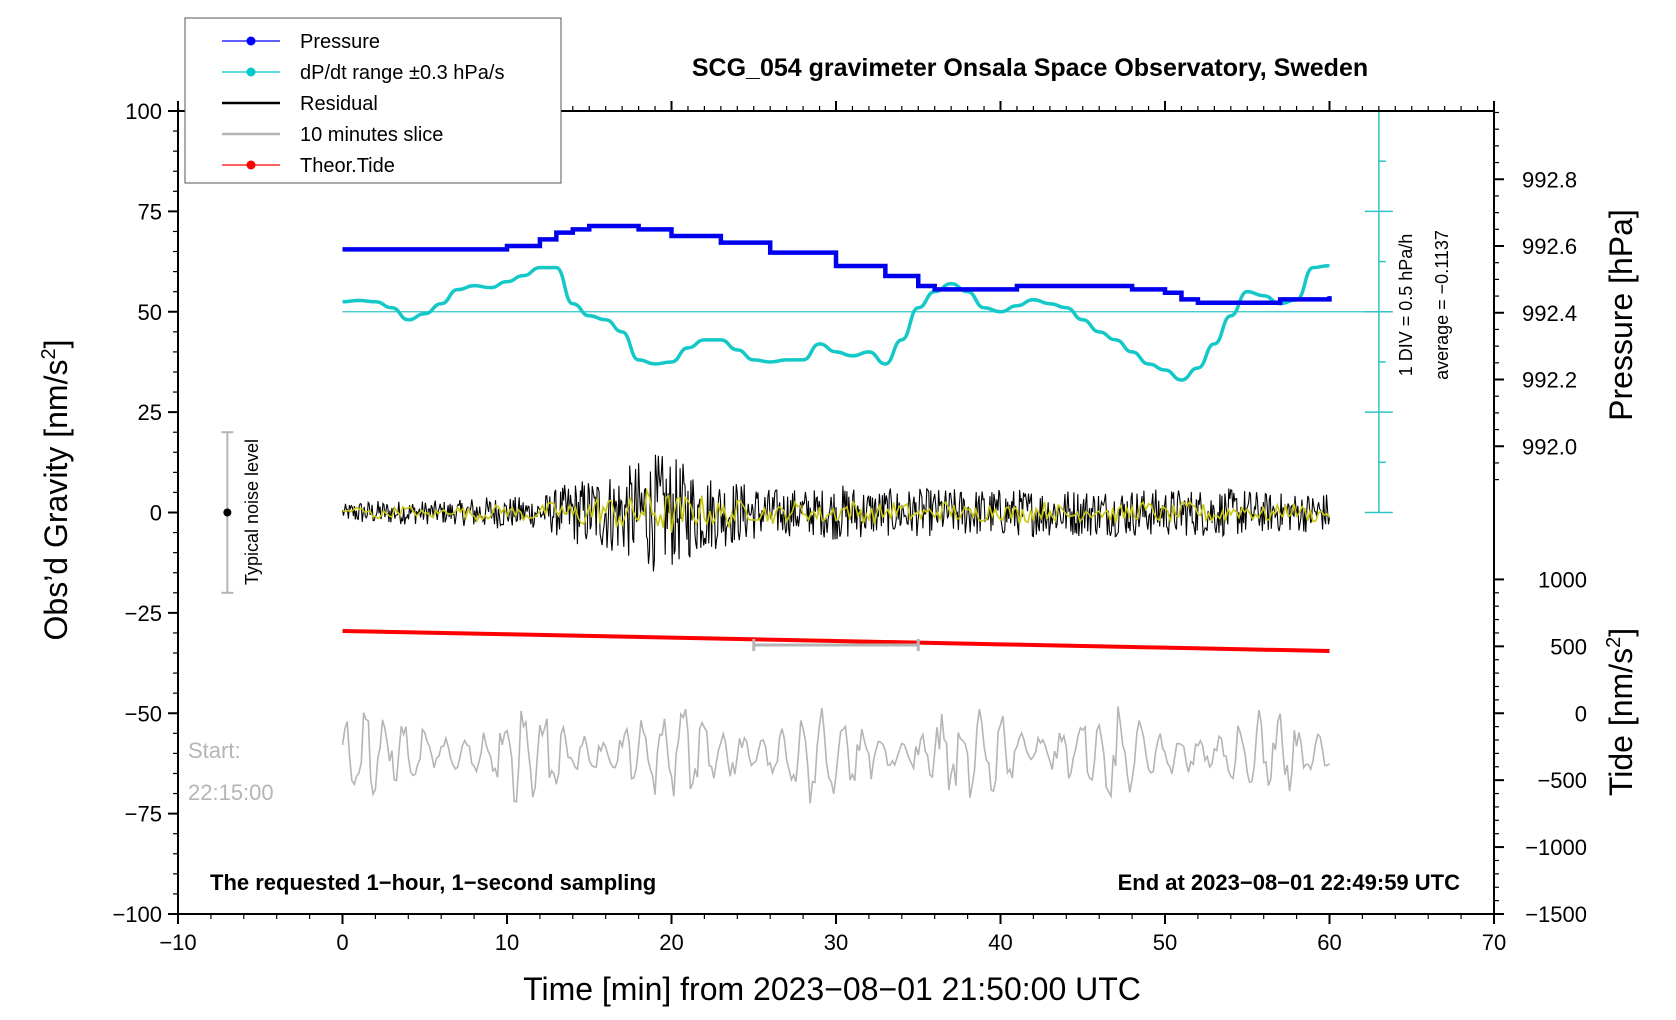 Image resolution: width=1676 pixels, height=1020 pixels. What do you see at coordinates (49, 353) in the screenshot?
I see `y-axis-label-sup: 2` at bounding box center [49, 353].